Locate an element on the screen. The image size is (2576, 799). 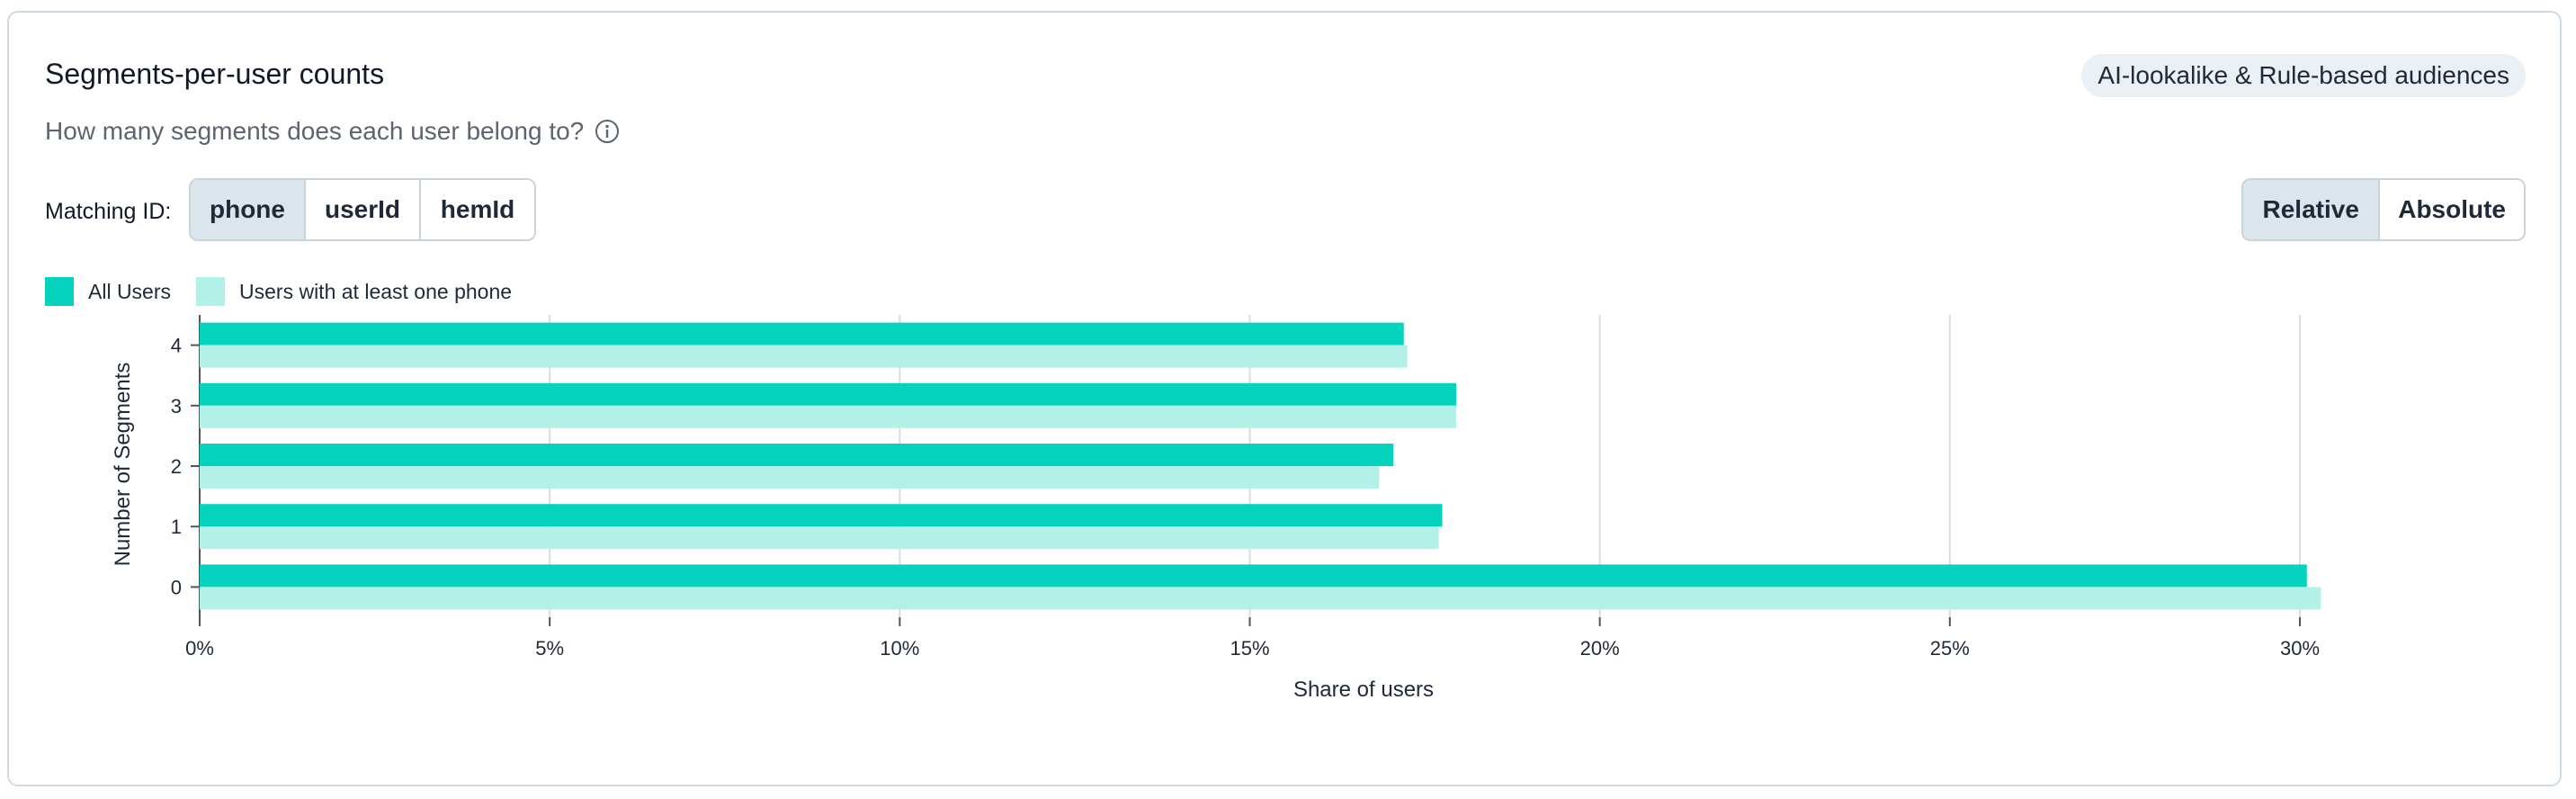
legend-item-with-phone: Users with at least one phone is located at coordinates (354, 291).